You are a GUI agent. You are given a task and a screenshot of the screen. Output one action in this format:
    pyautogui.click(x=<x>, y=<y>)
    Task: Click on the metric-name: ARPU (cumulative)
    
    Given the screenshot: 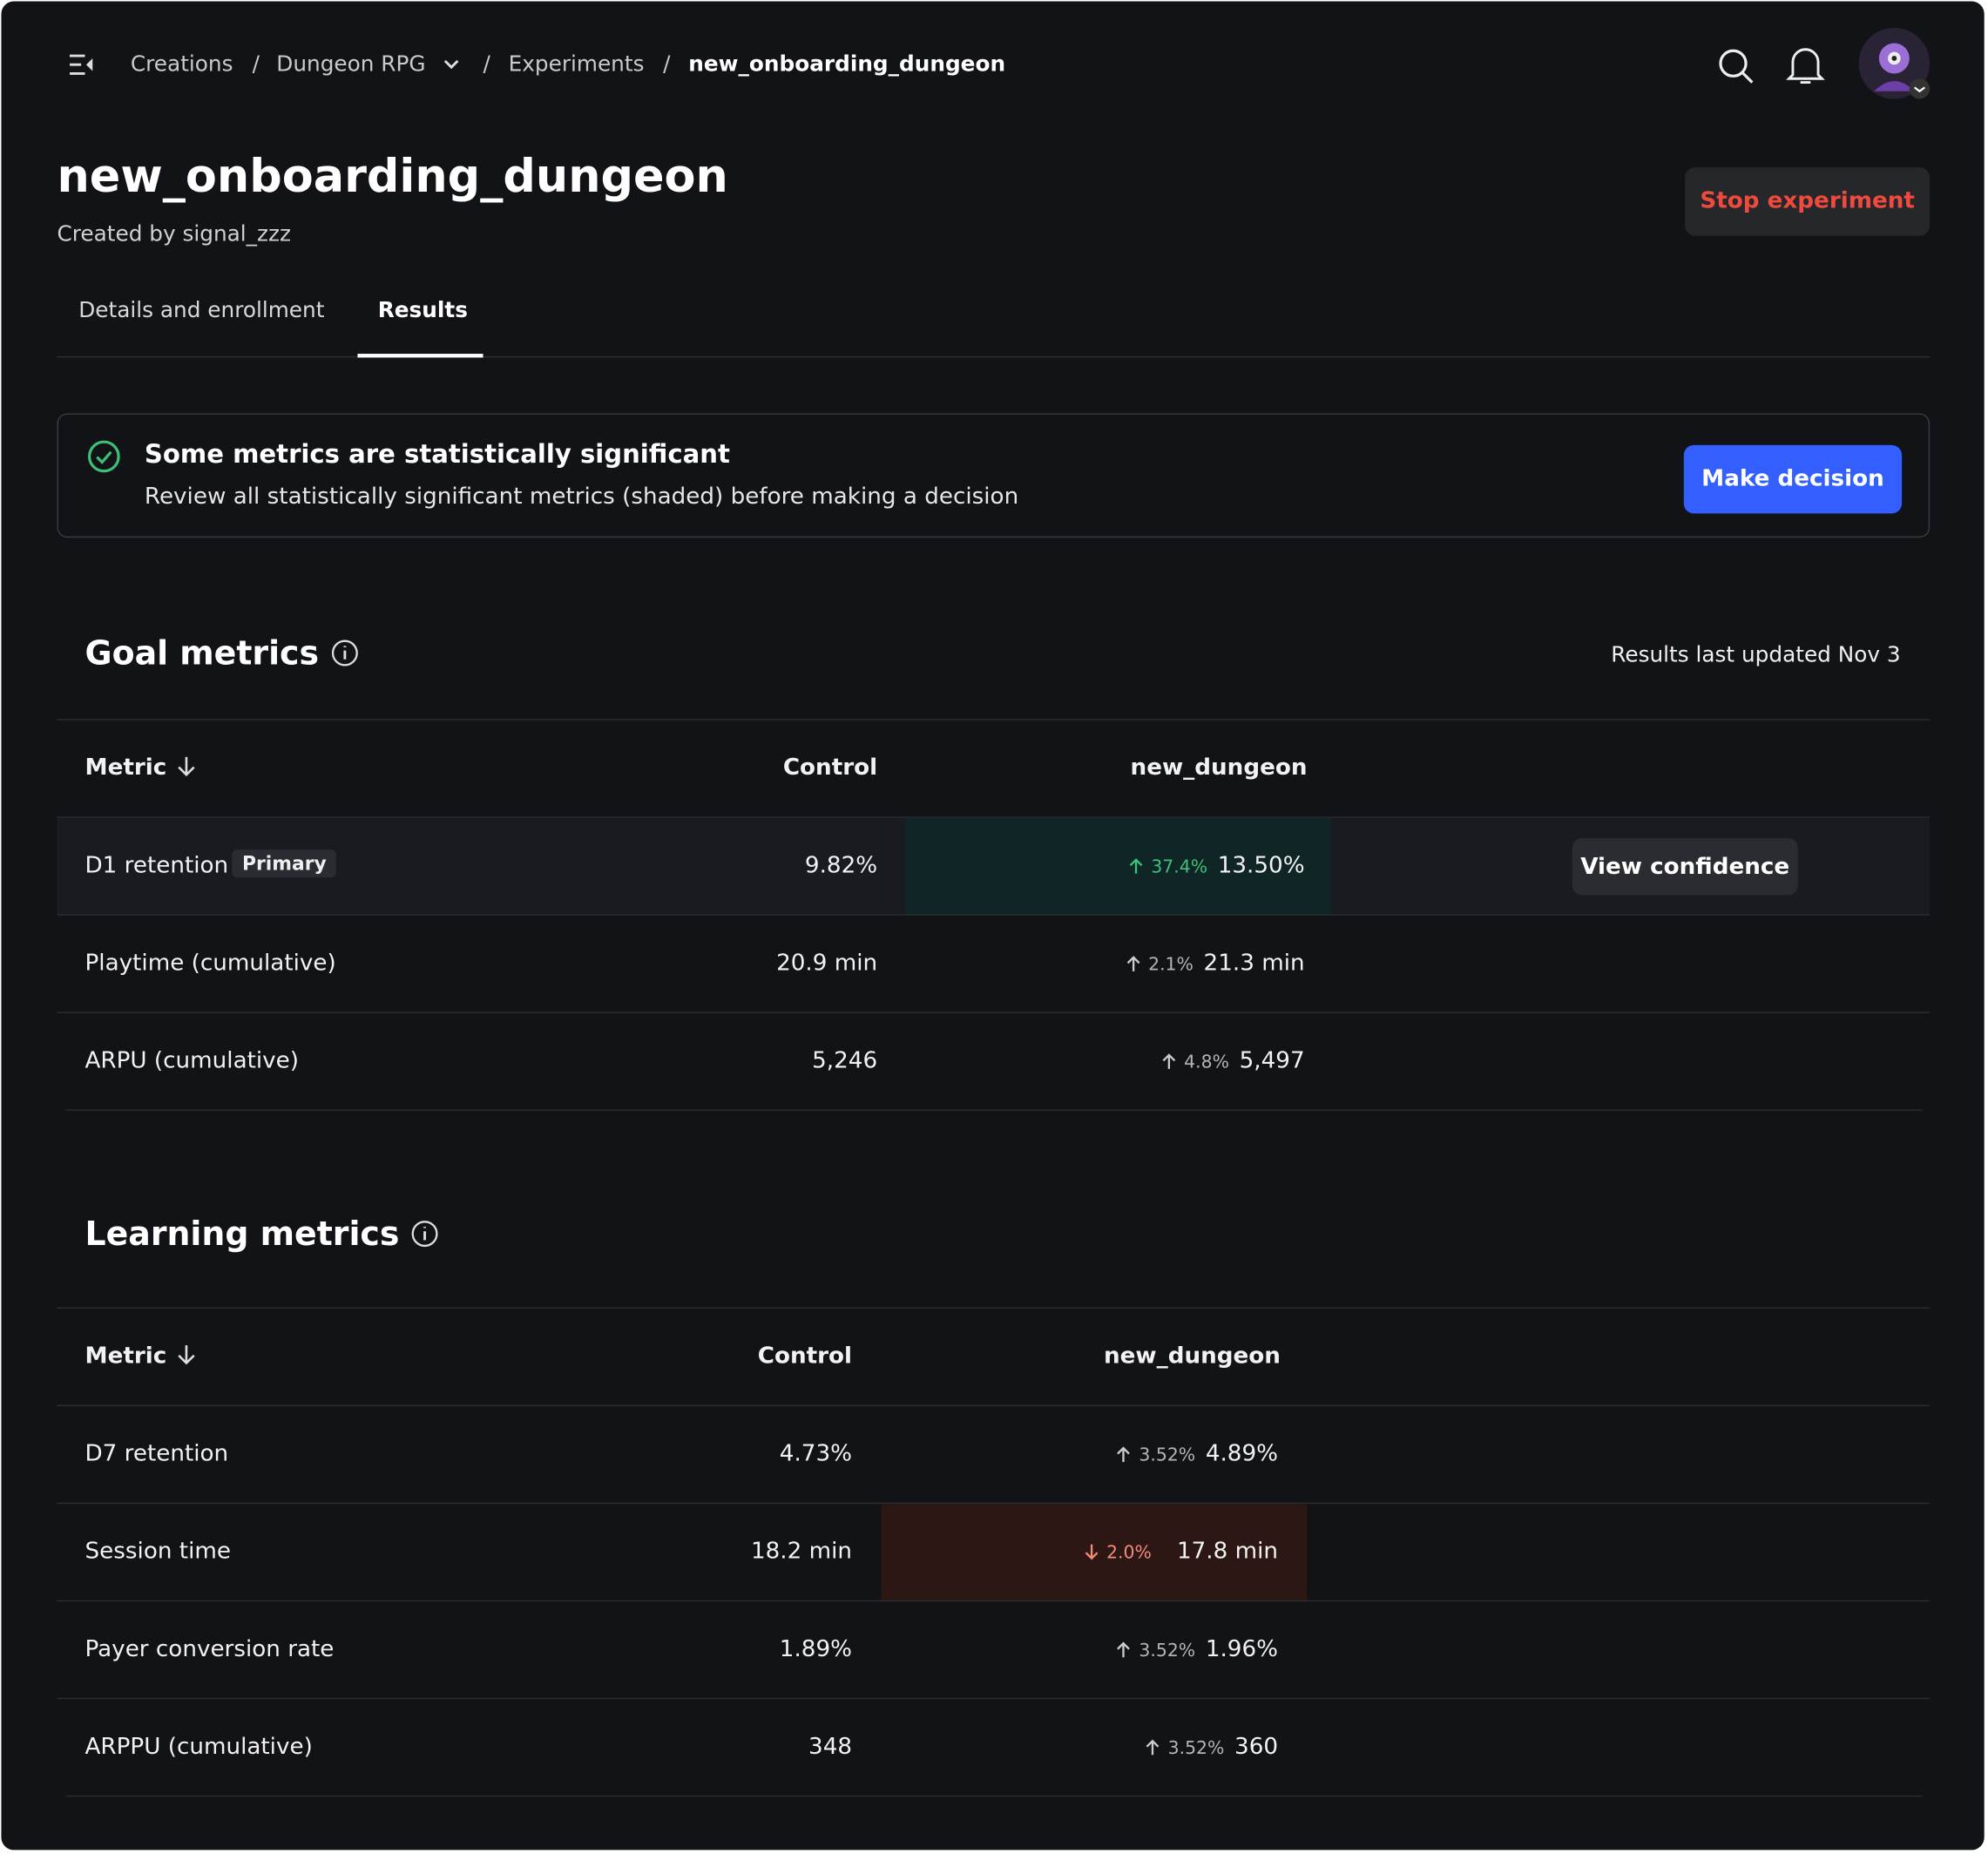 What is the action you would take?
    pyautogui.click(x=192, y=1060)
    